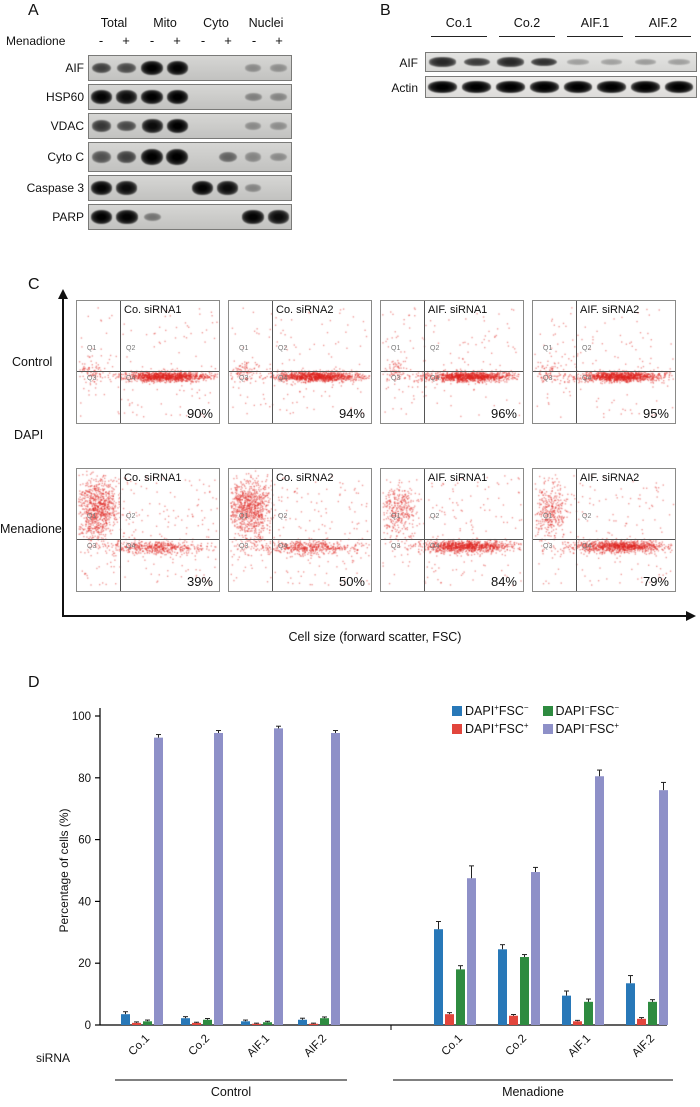 The image size is (700, 1107). Describe the element at coordinates (533, 1092) in the screenshot. I see `group-label: Menadione` at that location.